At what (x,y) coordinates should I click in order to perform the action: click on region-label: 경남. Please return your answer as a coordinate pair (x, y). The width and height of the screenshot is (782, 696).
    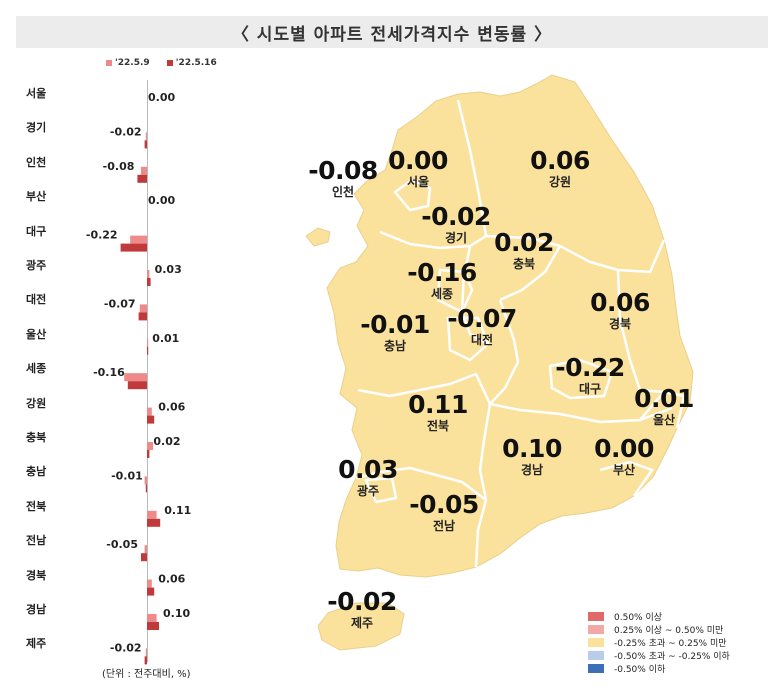
    Looking at the image, I should click on (36, 609).